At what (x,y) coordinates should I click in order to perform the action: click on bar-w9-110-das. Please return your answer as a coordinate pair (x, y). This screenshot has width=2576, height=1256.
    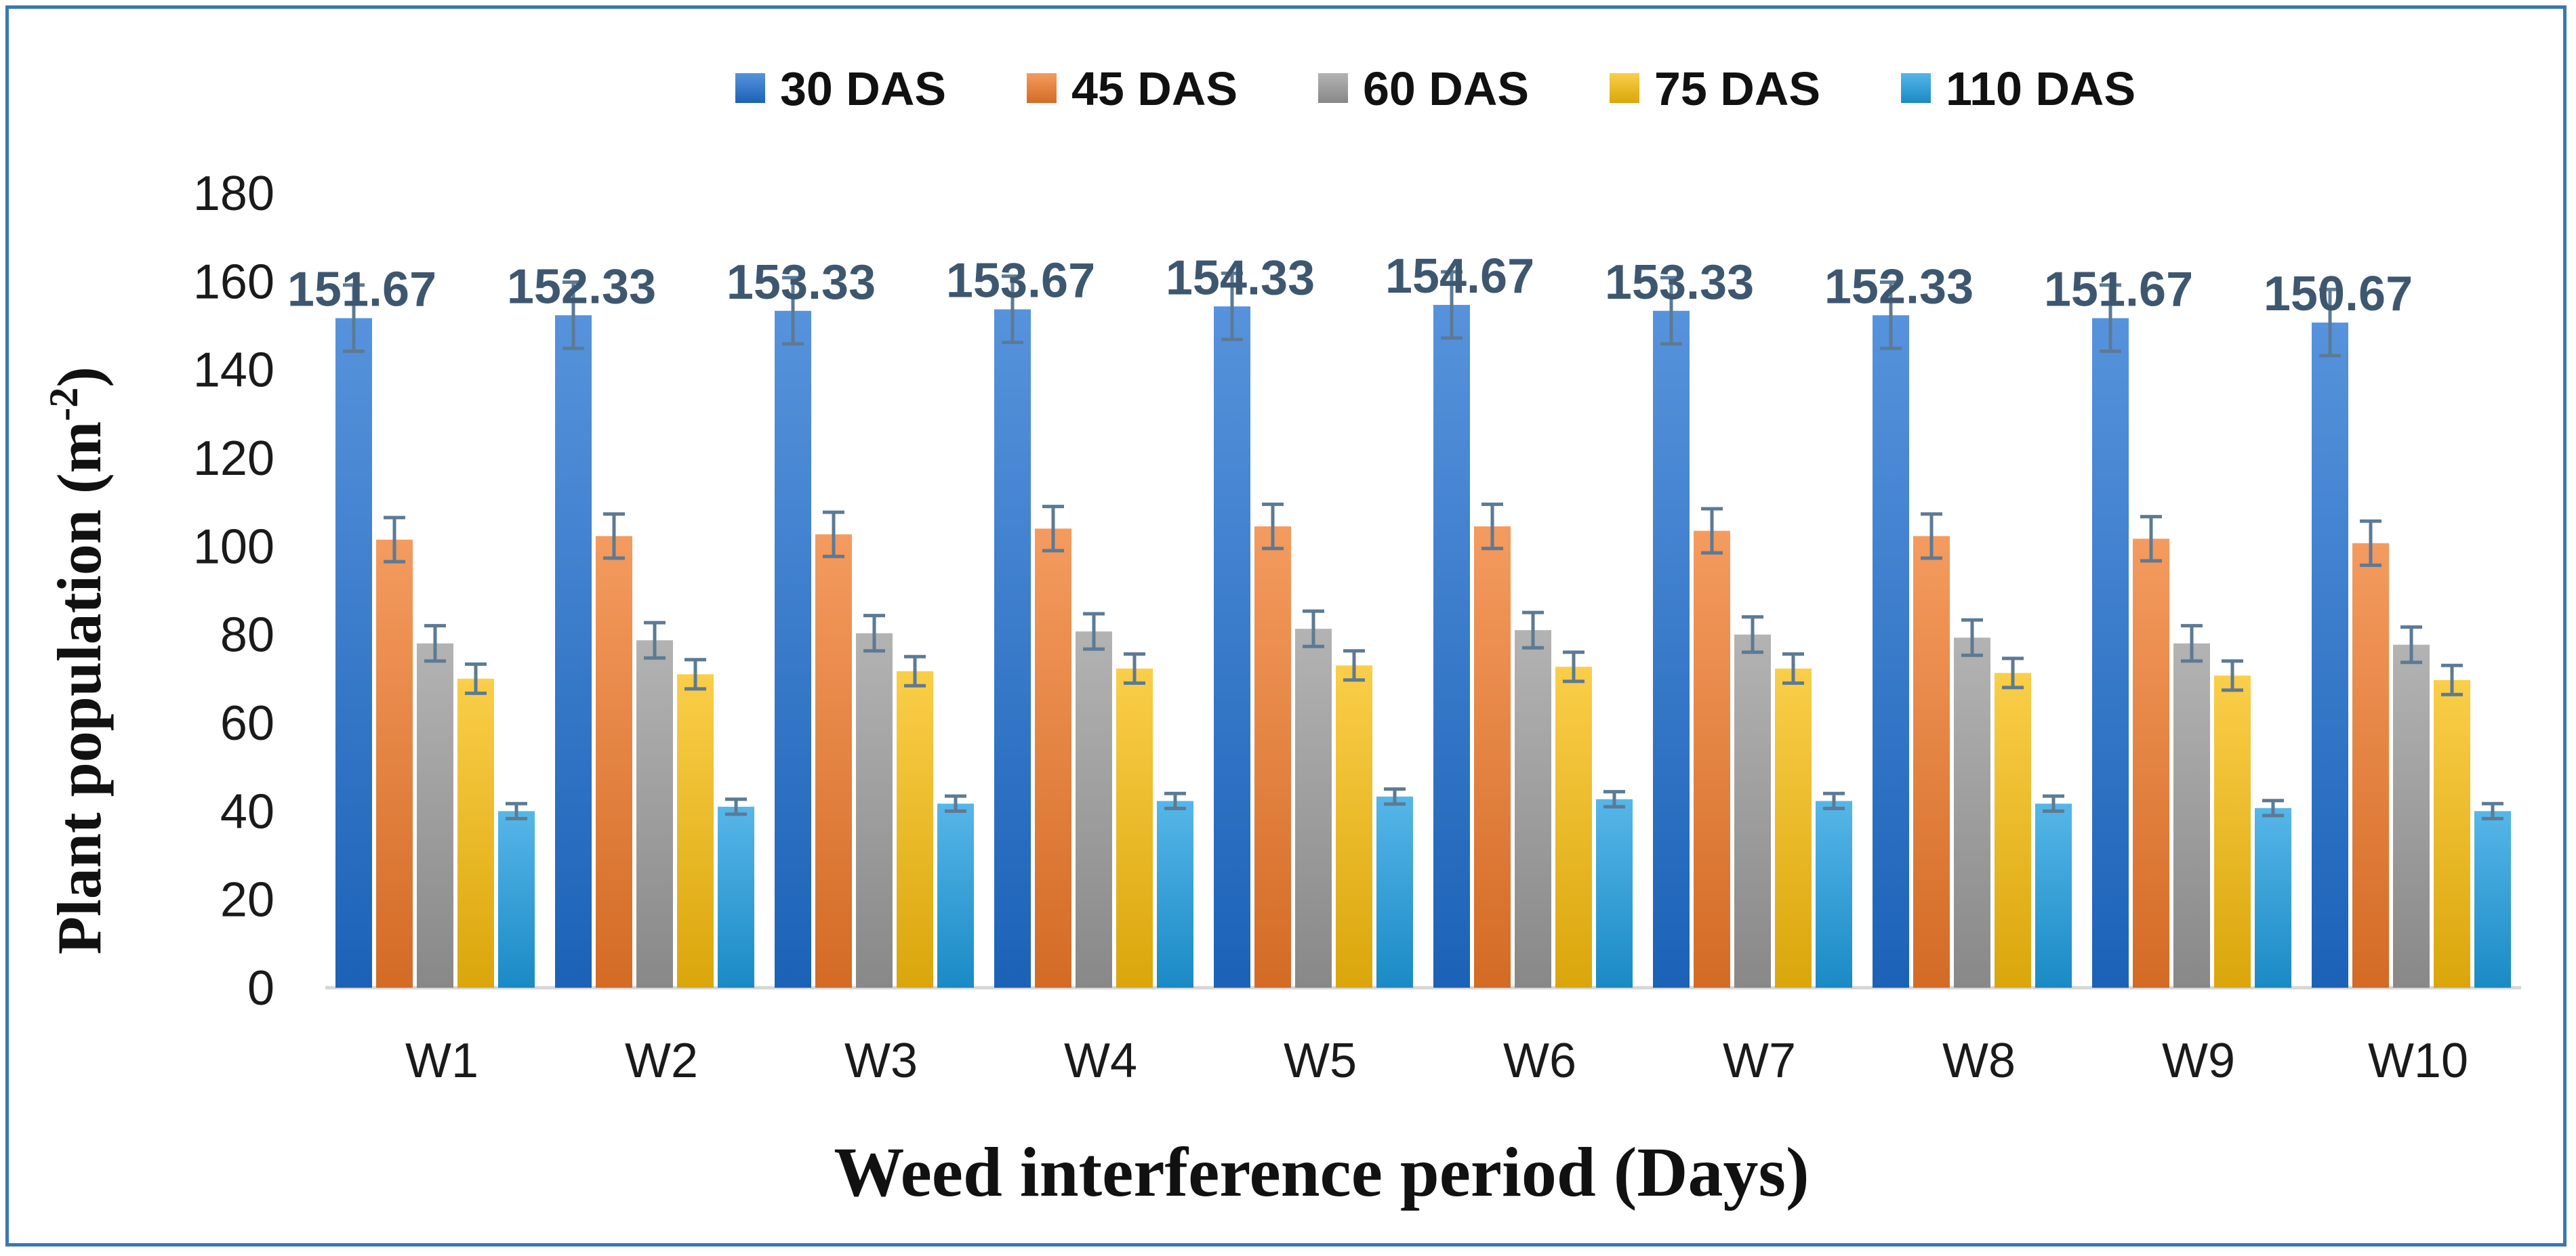
    Looking at the image, I should click on (2273, 898).